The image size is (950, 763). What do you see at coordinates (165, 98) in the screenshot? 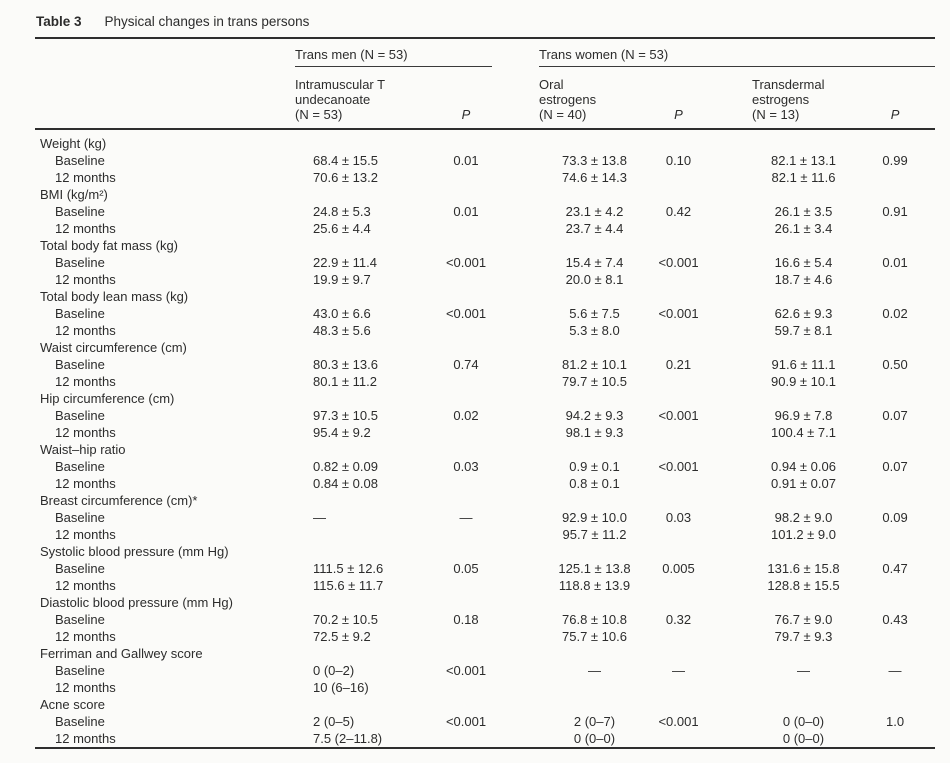
I see `corner-cell` at bounding box center [165, 98].